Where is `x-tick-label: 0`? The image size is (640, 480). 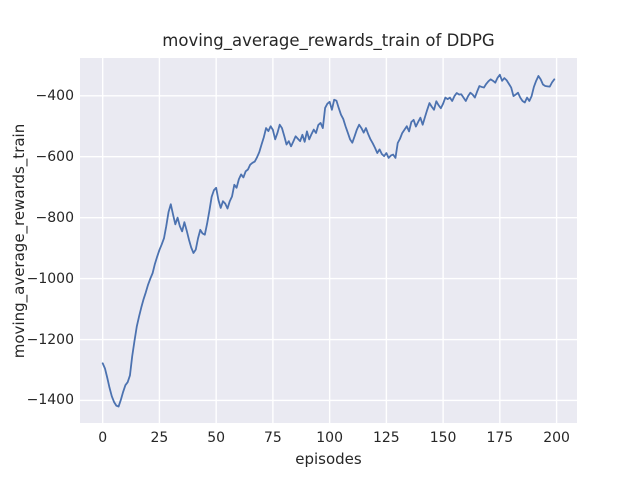
x-tick-label: 0 is located at coordinates (103, 438).